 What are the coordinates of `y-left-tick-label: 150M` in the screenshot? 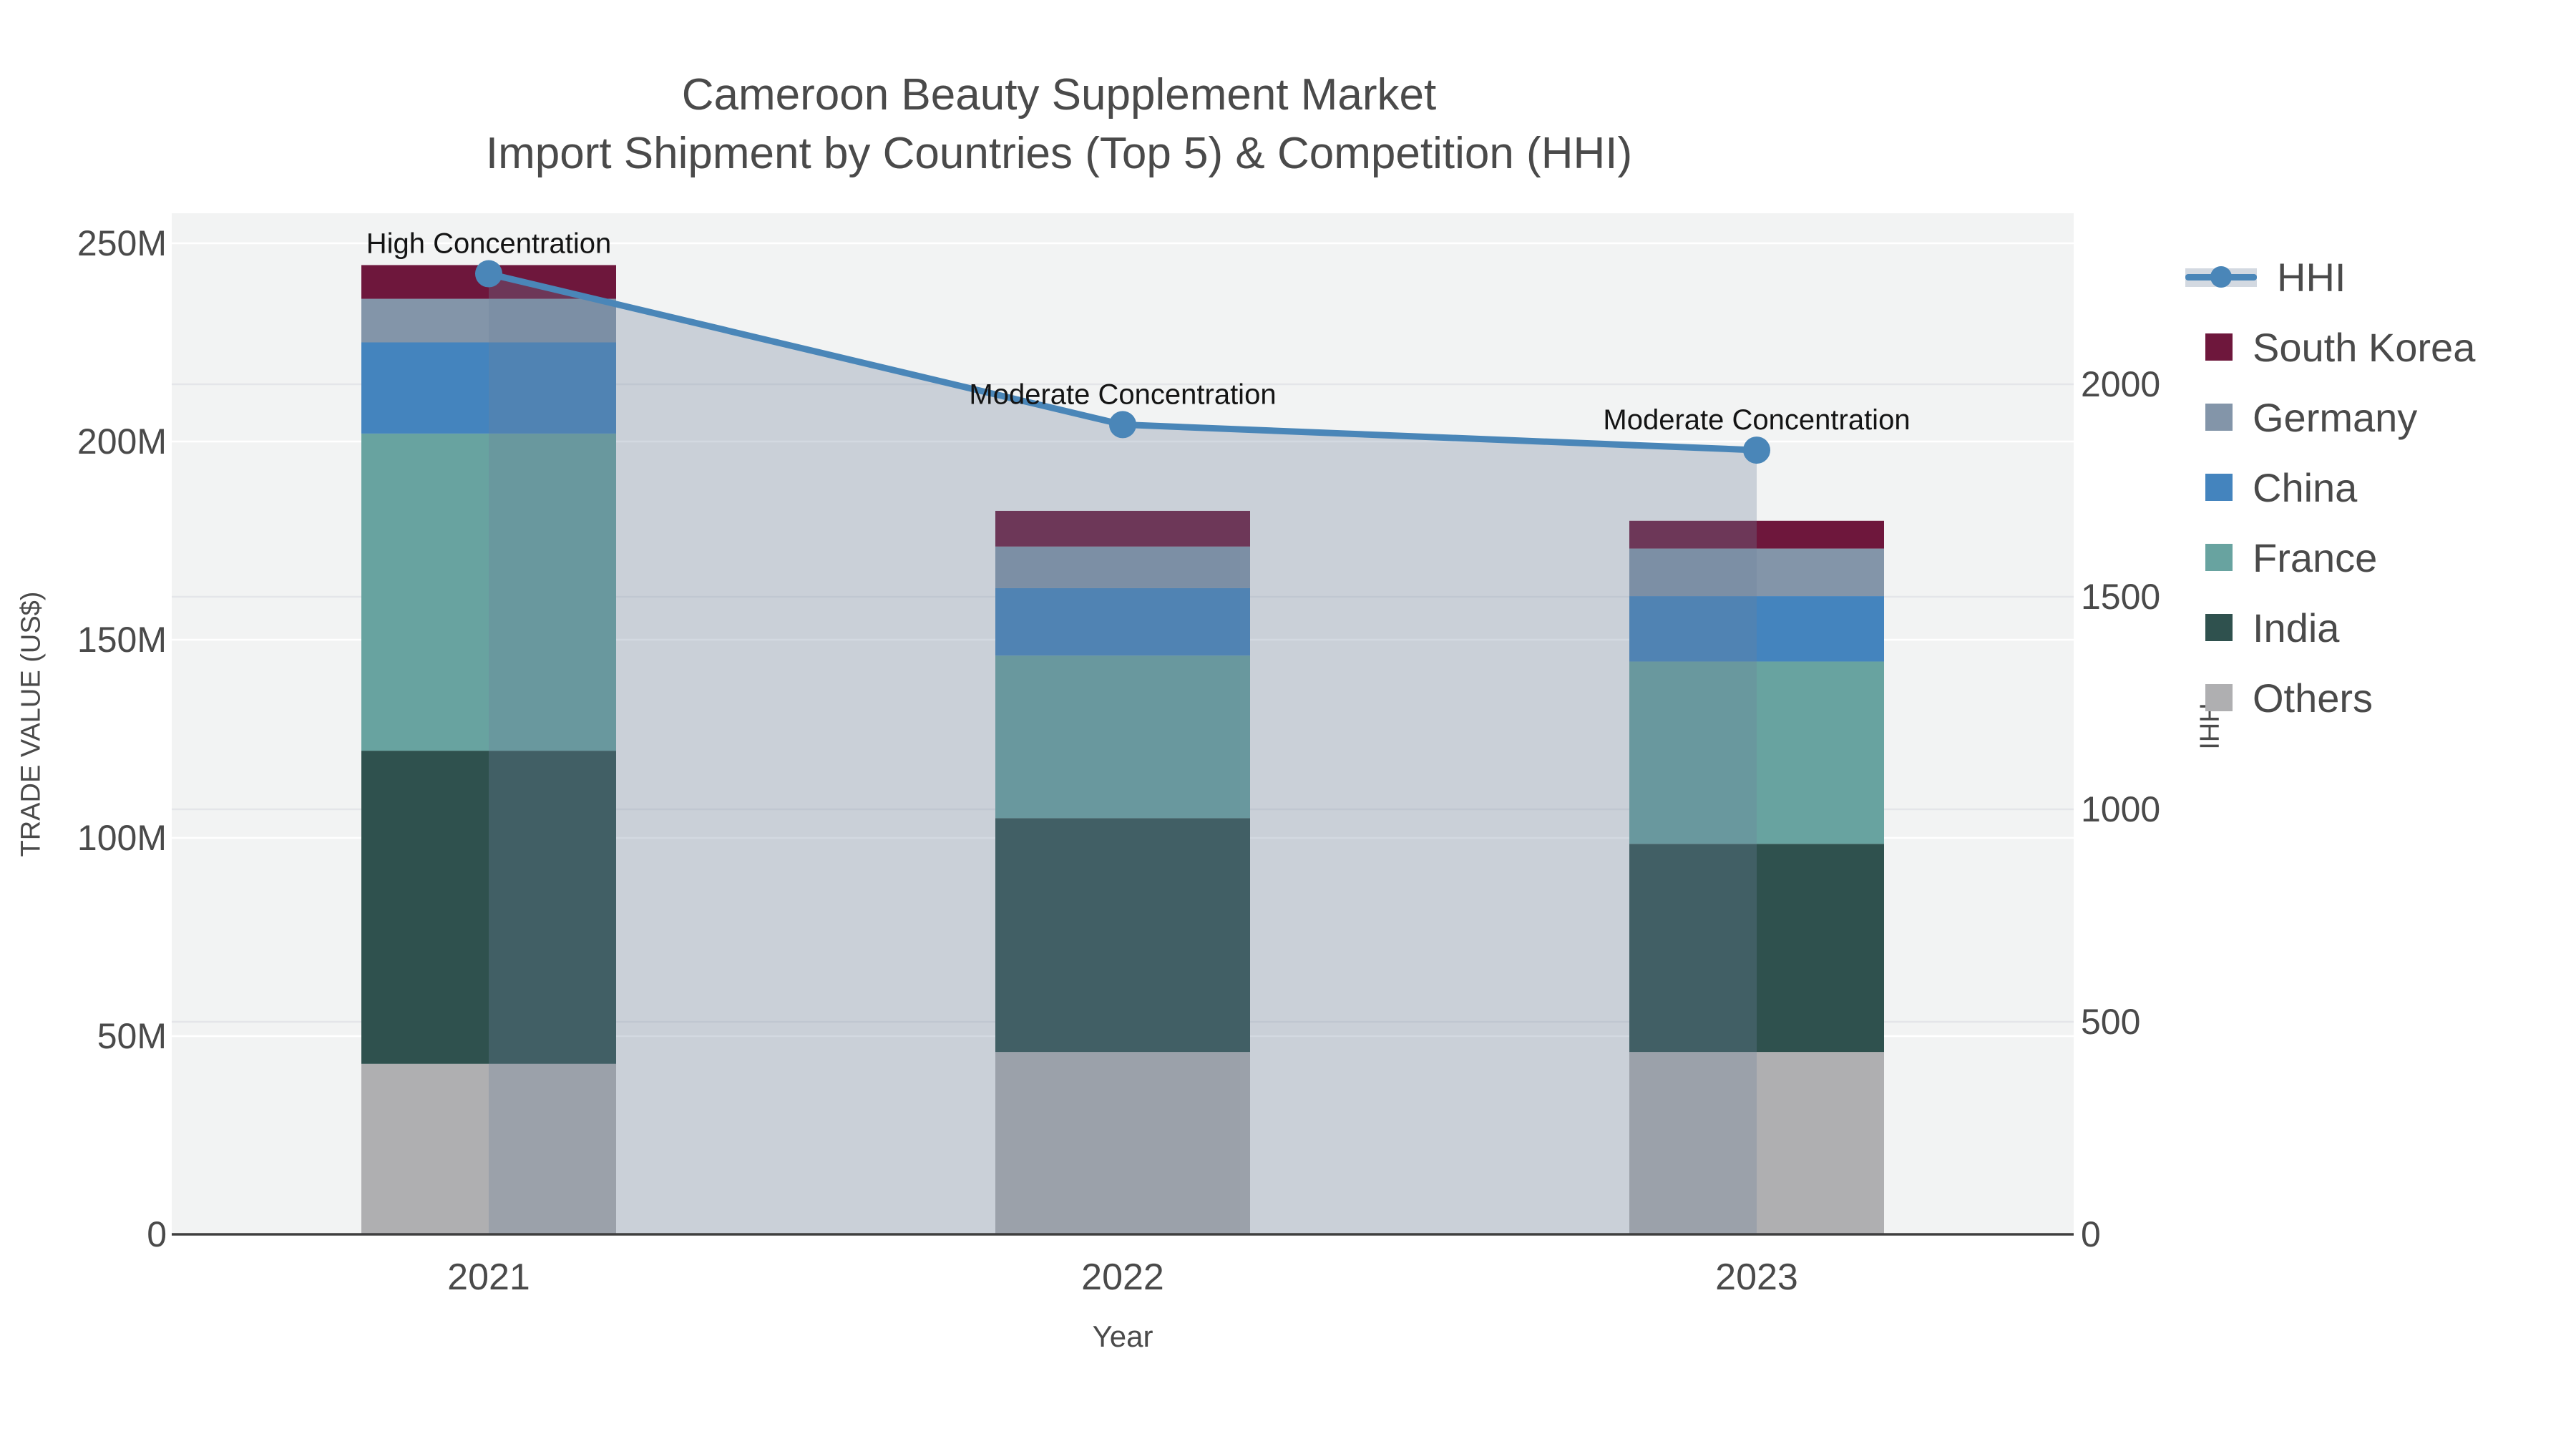 It's located at (122, 640).